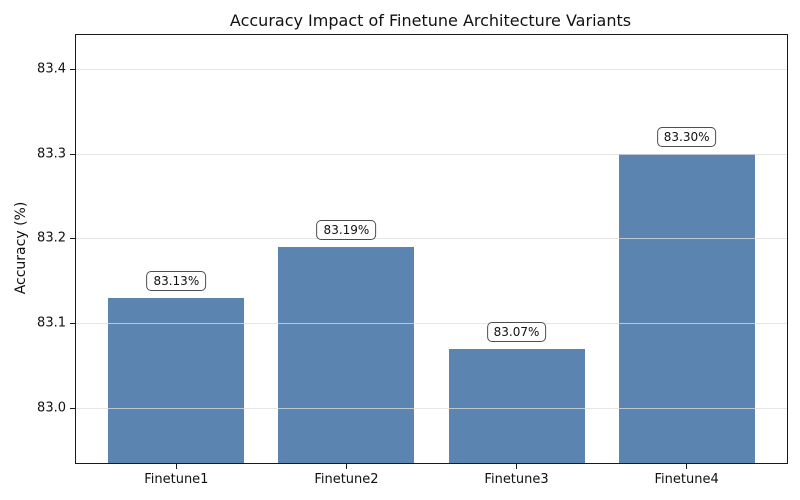 The width and height of the screenshot is (800, 500). What do you see at coordinates (346, 354) in the screenshot?
I see `bar-finetune2` at bounding box center [346, 354].